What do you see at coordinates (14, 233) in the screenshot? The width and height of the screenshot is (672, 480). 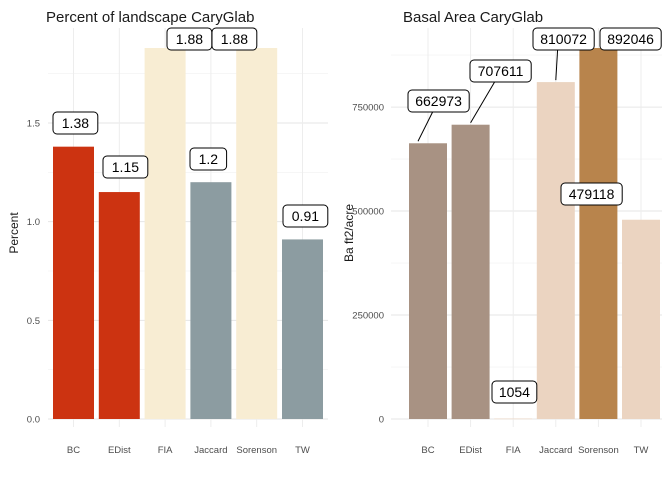 I see `percent-y-axis-label: Percent` at bounding box center [14, 233].